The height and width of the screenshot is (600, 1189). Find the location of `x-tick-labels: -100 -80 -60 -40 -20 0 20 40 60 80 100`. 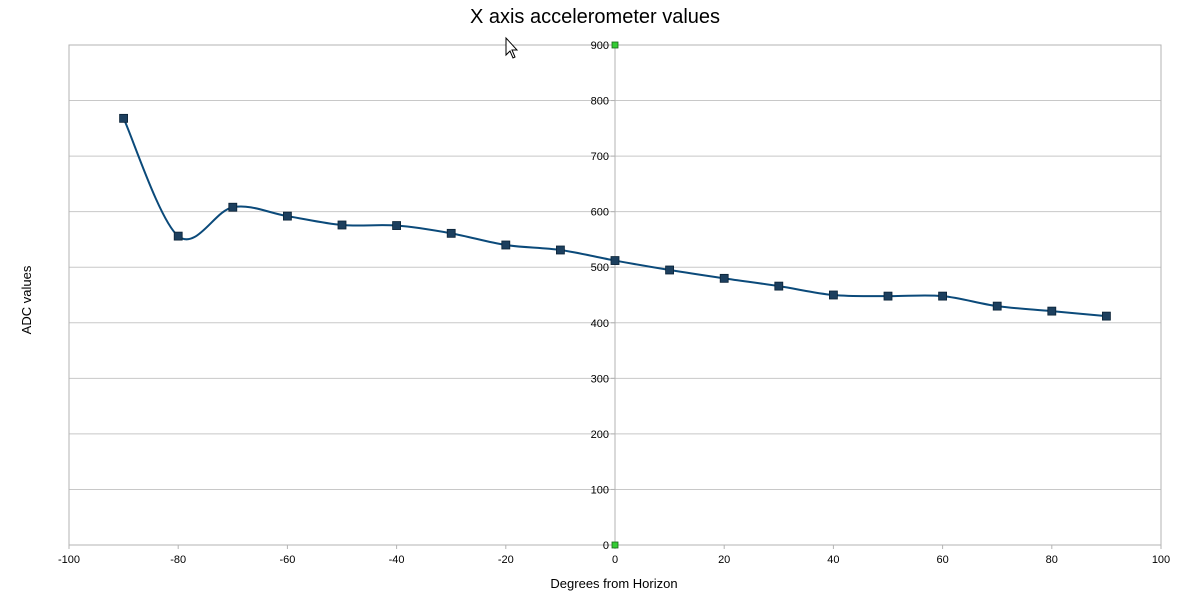

x-tick-labels: -100 -80 -60 -40 -20 0 20 40 60 80 100 is located at coordinates (614, 560).